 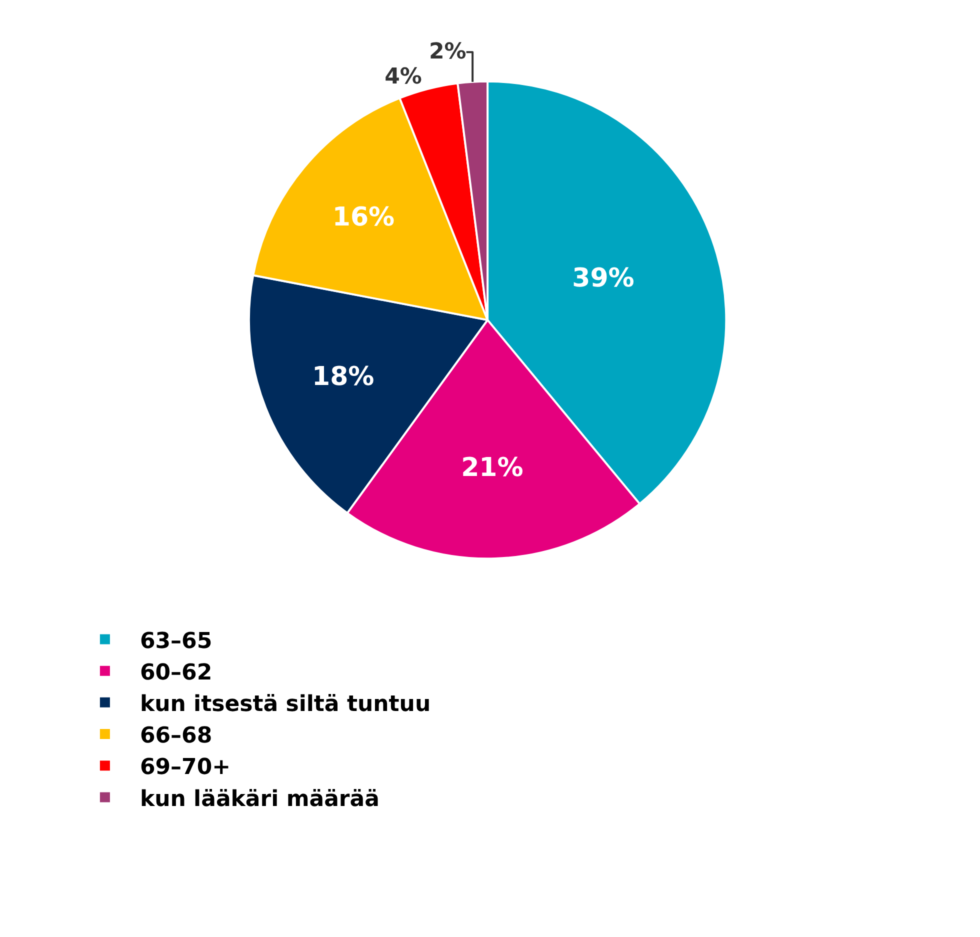 I want to click on legend-label: kun lääkäri määrää, so click(x=260, y=799).